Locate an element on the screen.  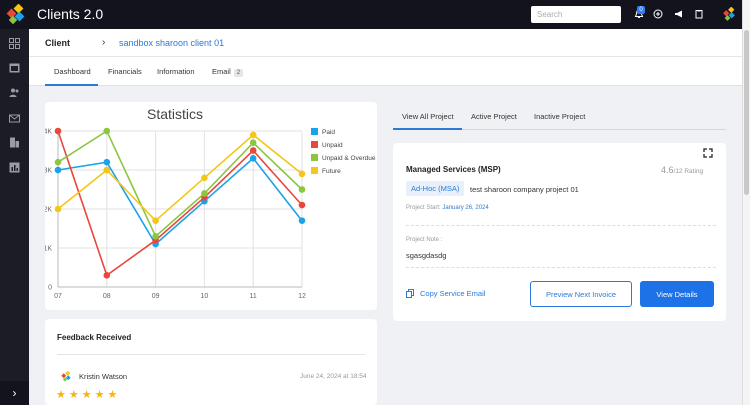
y-tick-label: 3K is located at coordinates (48, 171).